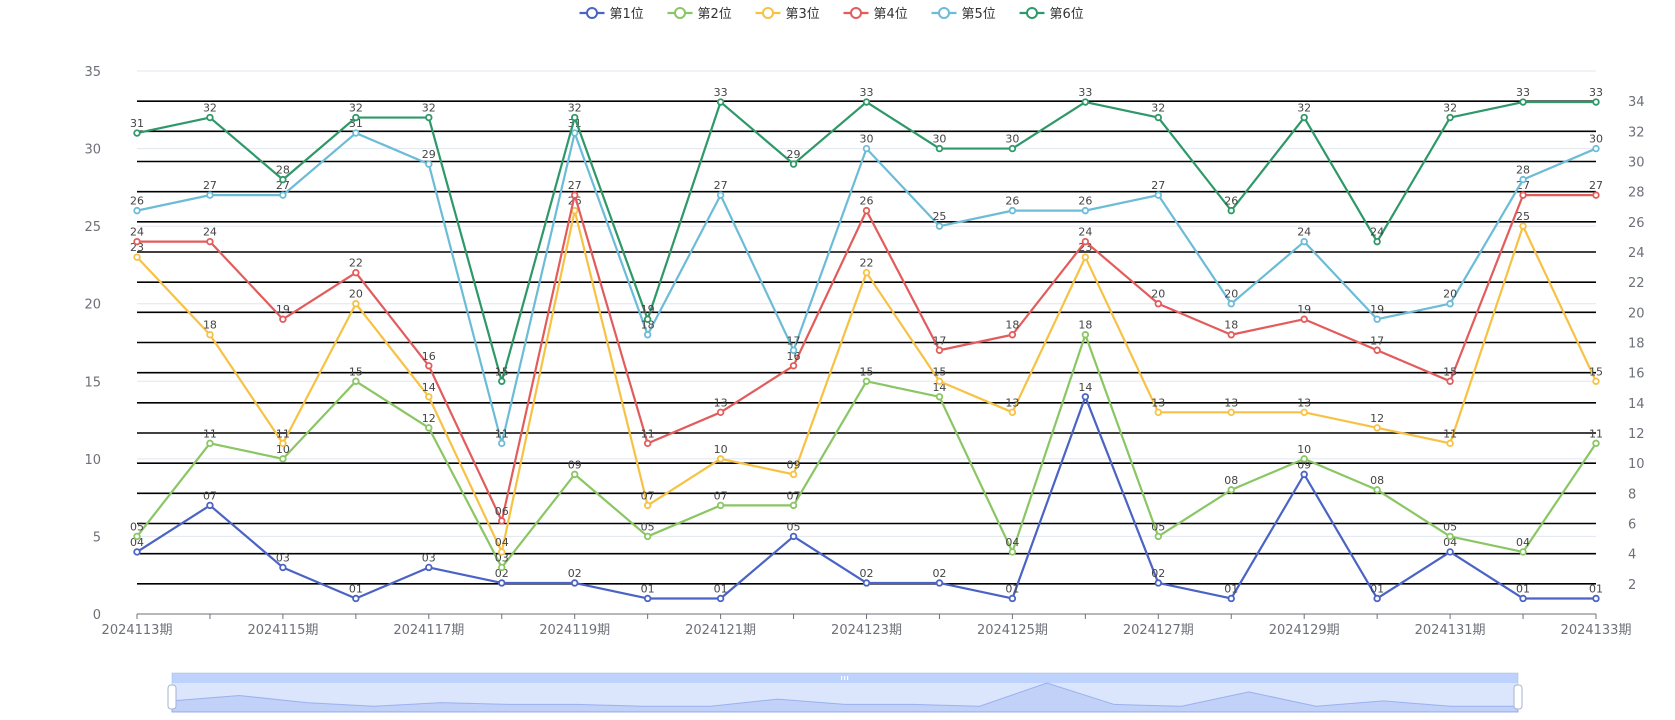 This screenshot has width=1675, height=720. What do you see at coordinates (845, 692) in the screenshot?
I see `data-zoom-slider` at bounding box center [845, 692].